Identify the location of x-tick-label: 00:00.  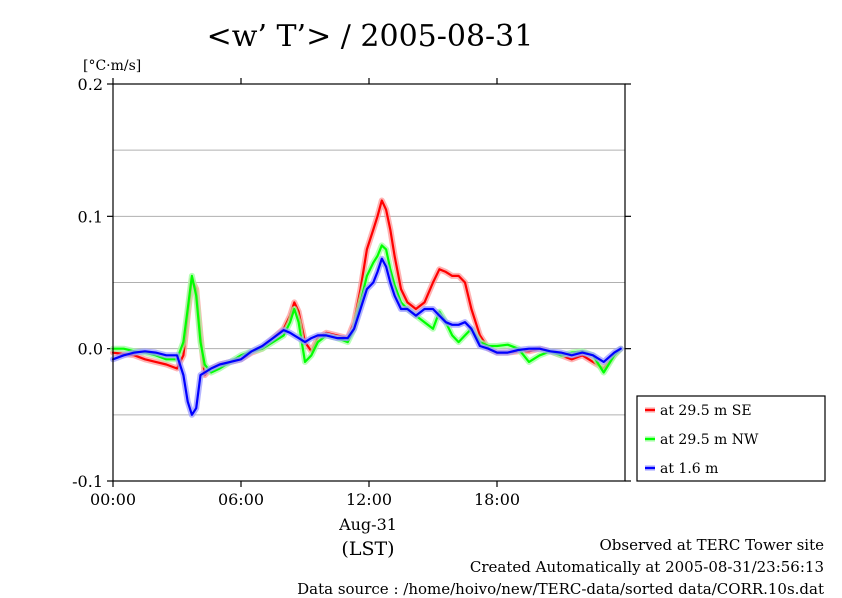
(113, 499).